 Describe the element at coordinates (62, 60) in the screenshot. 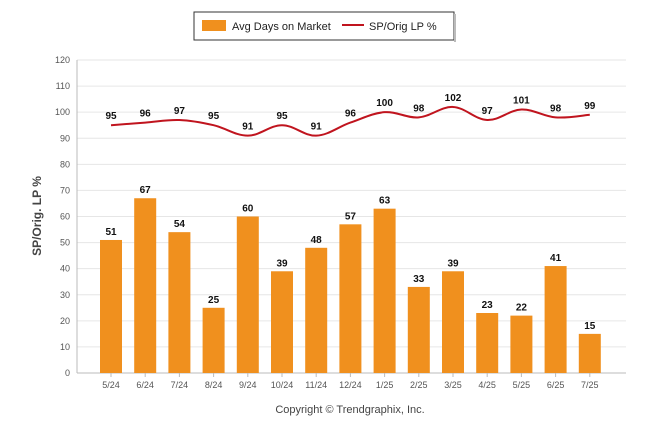

I see `y-tick-label: 120` at that location.